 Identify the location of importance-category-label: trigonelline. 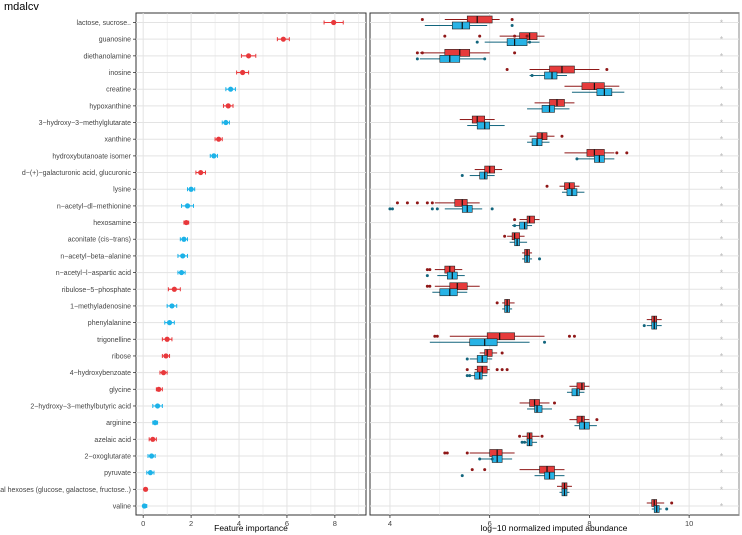
(114, 340).